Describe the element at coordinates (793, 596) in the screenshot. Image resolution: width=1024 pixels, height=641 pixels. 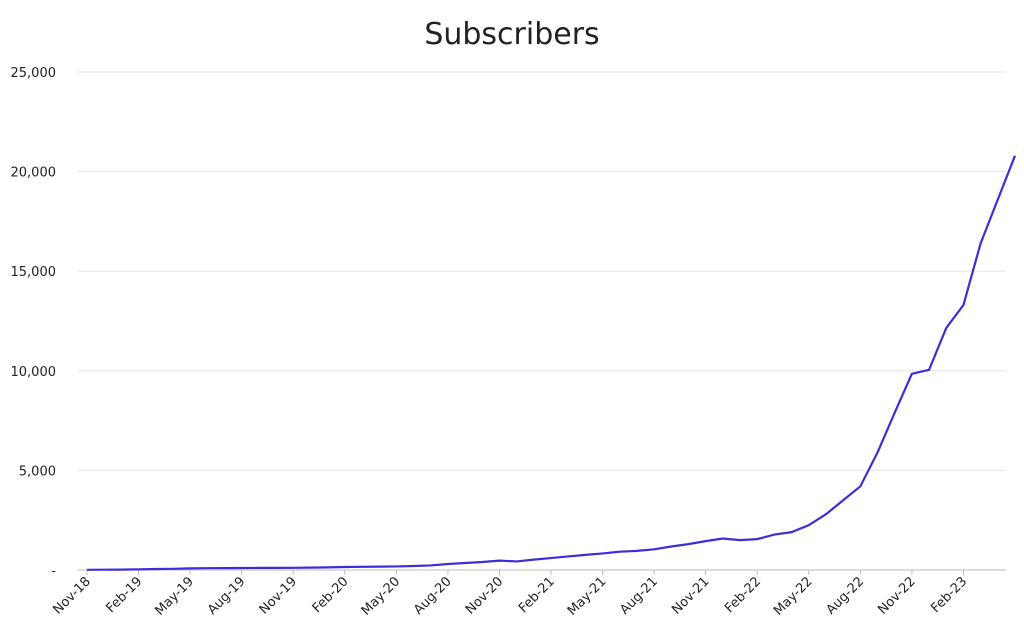
I see `x-tick-label: May-22` at that location.